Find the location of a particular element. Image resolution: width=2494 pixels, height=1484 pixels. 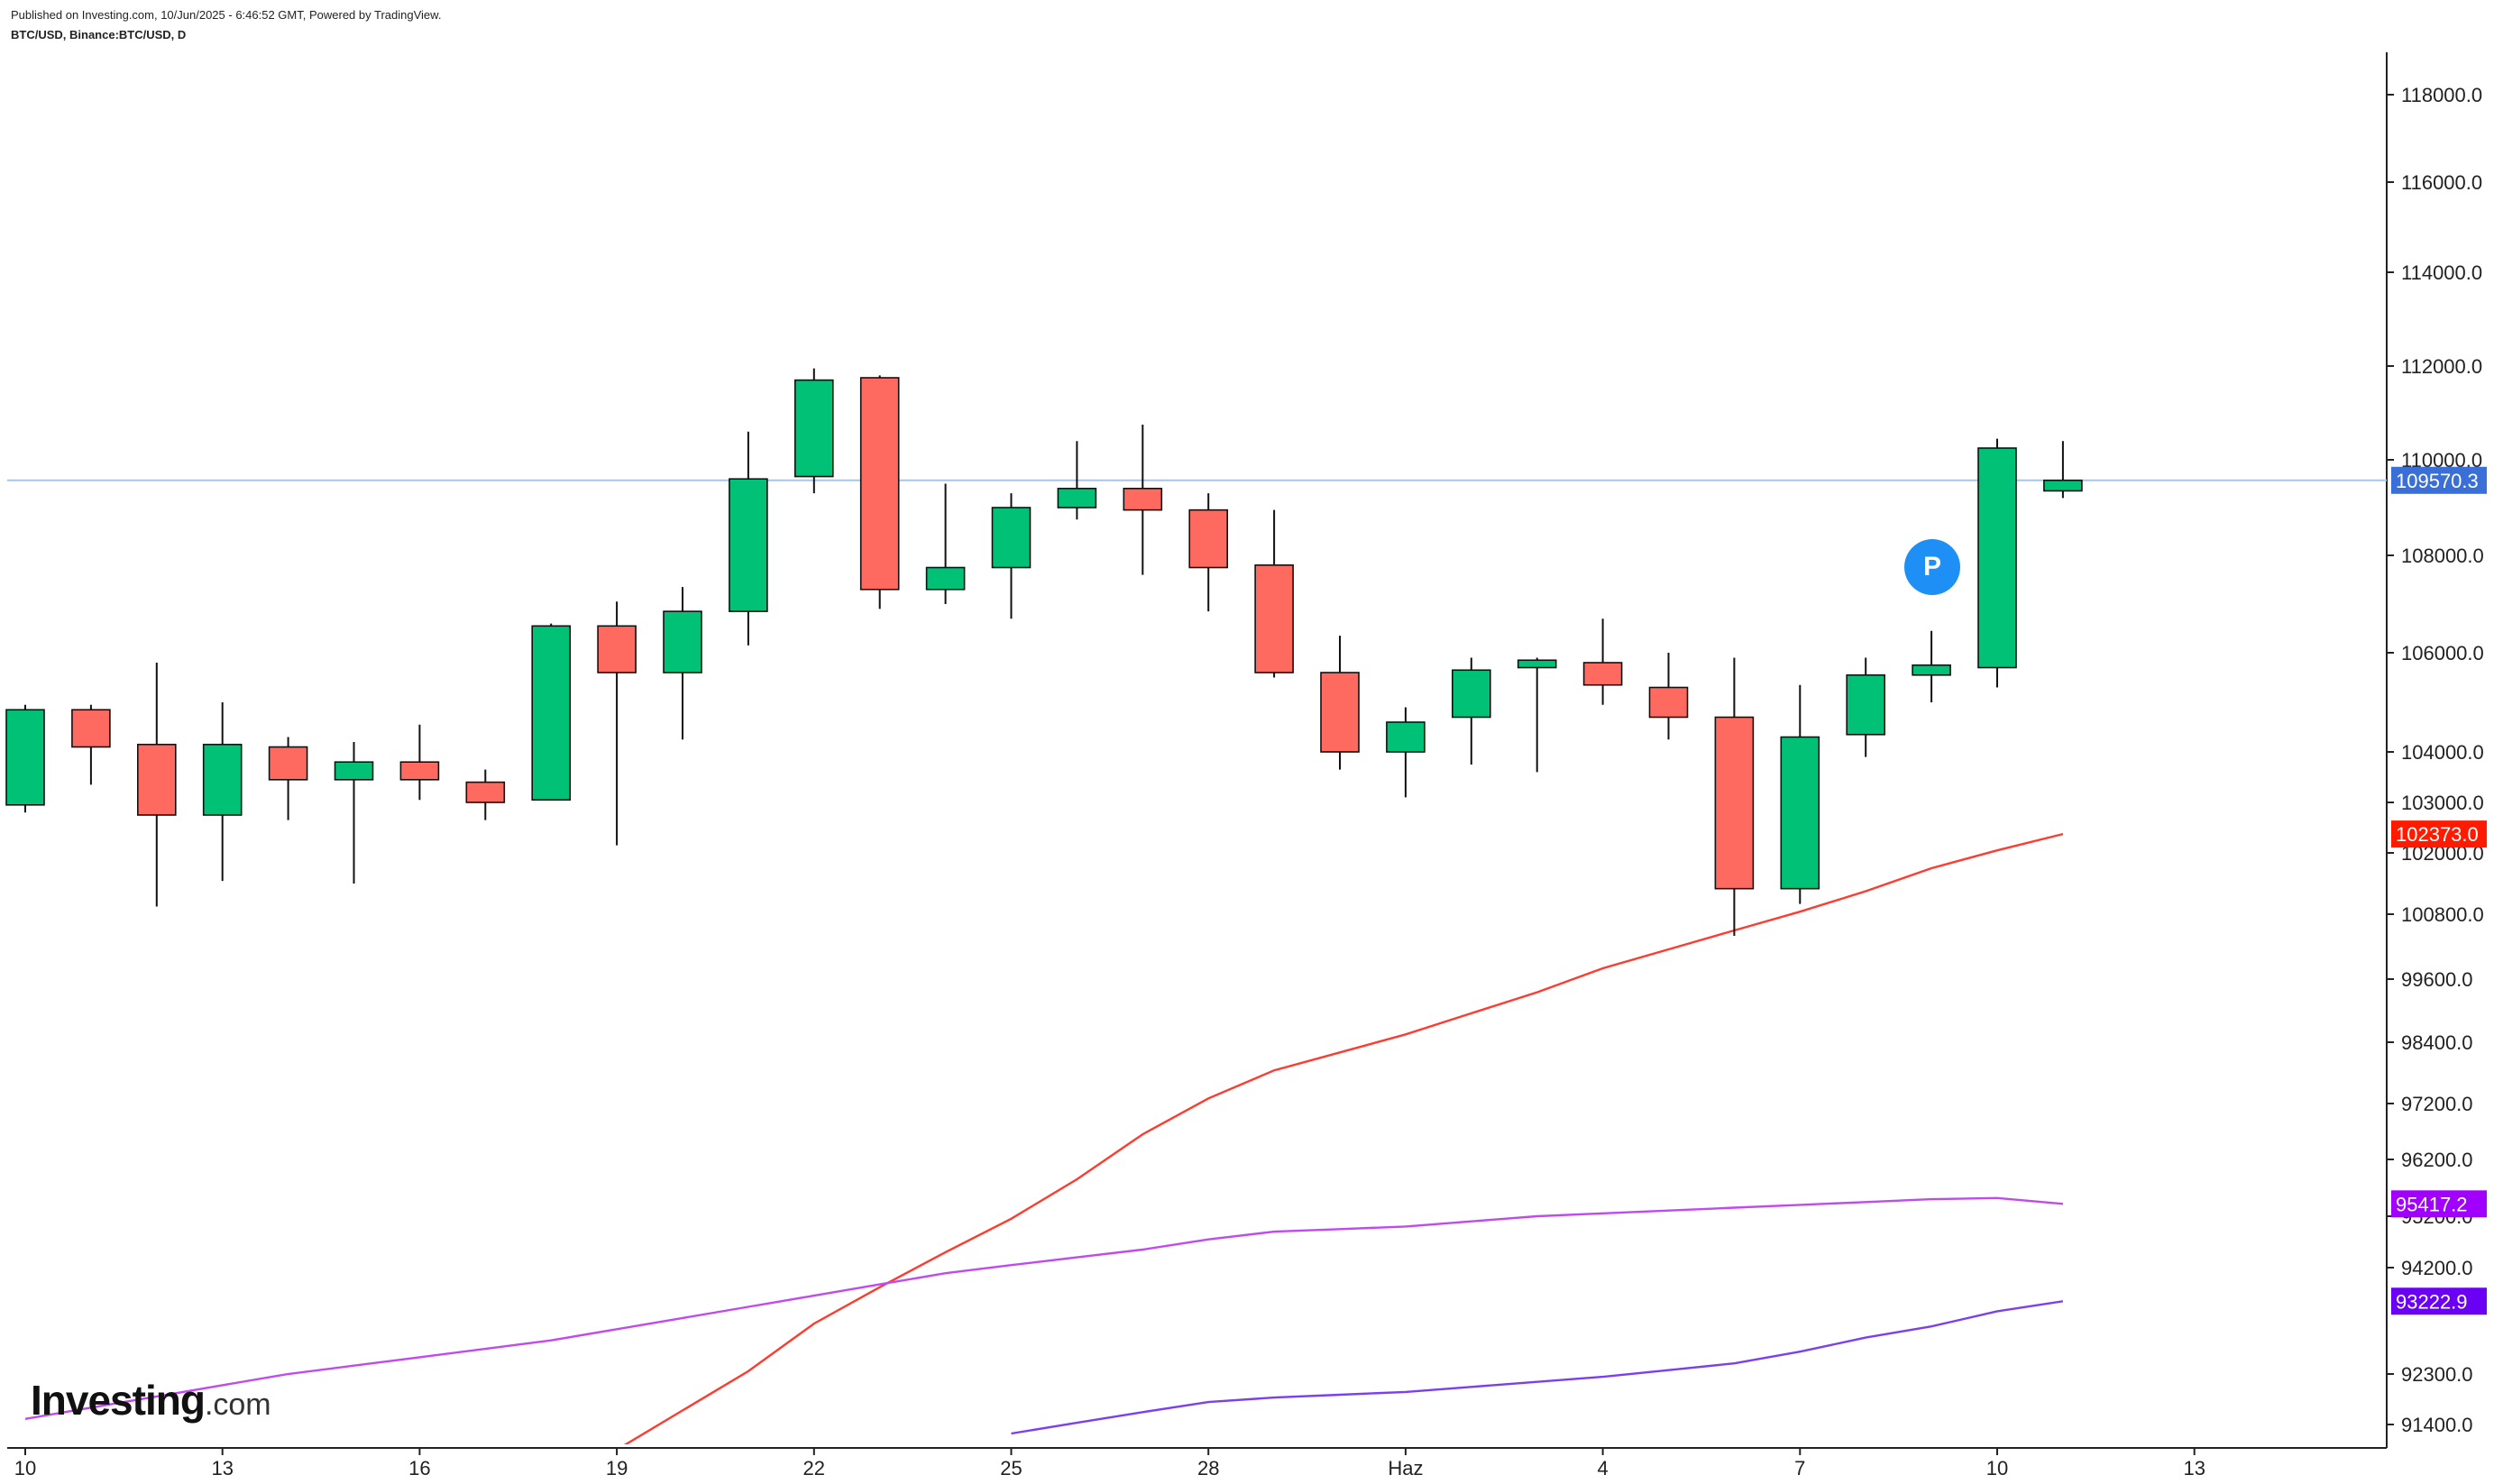

price-tick-label: 112000.0 is located at coordinates (2442, 366).